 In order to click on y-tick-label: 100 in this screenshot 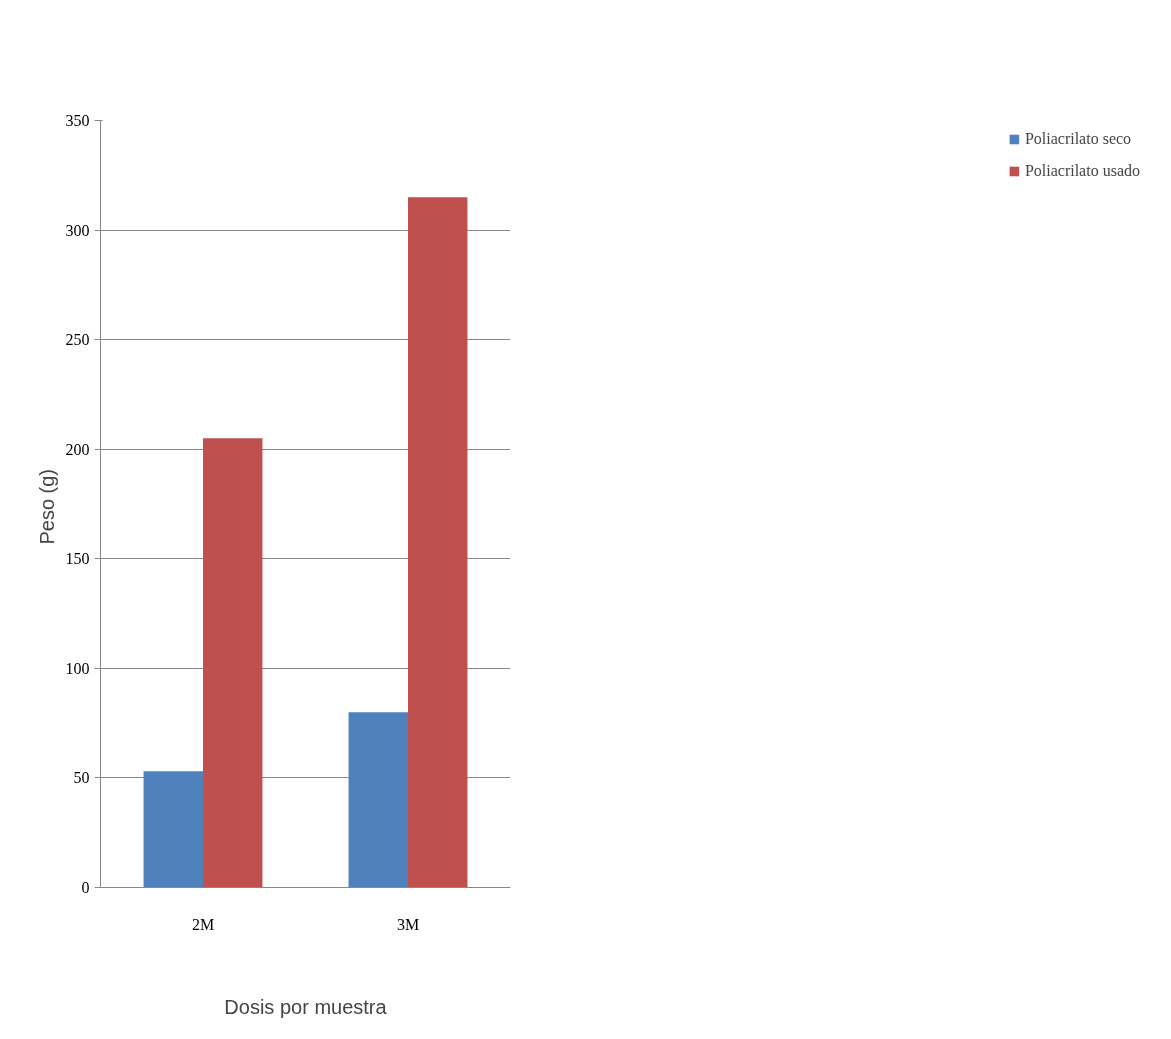, I will do `click(77, 668)`.